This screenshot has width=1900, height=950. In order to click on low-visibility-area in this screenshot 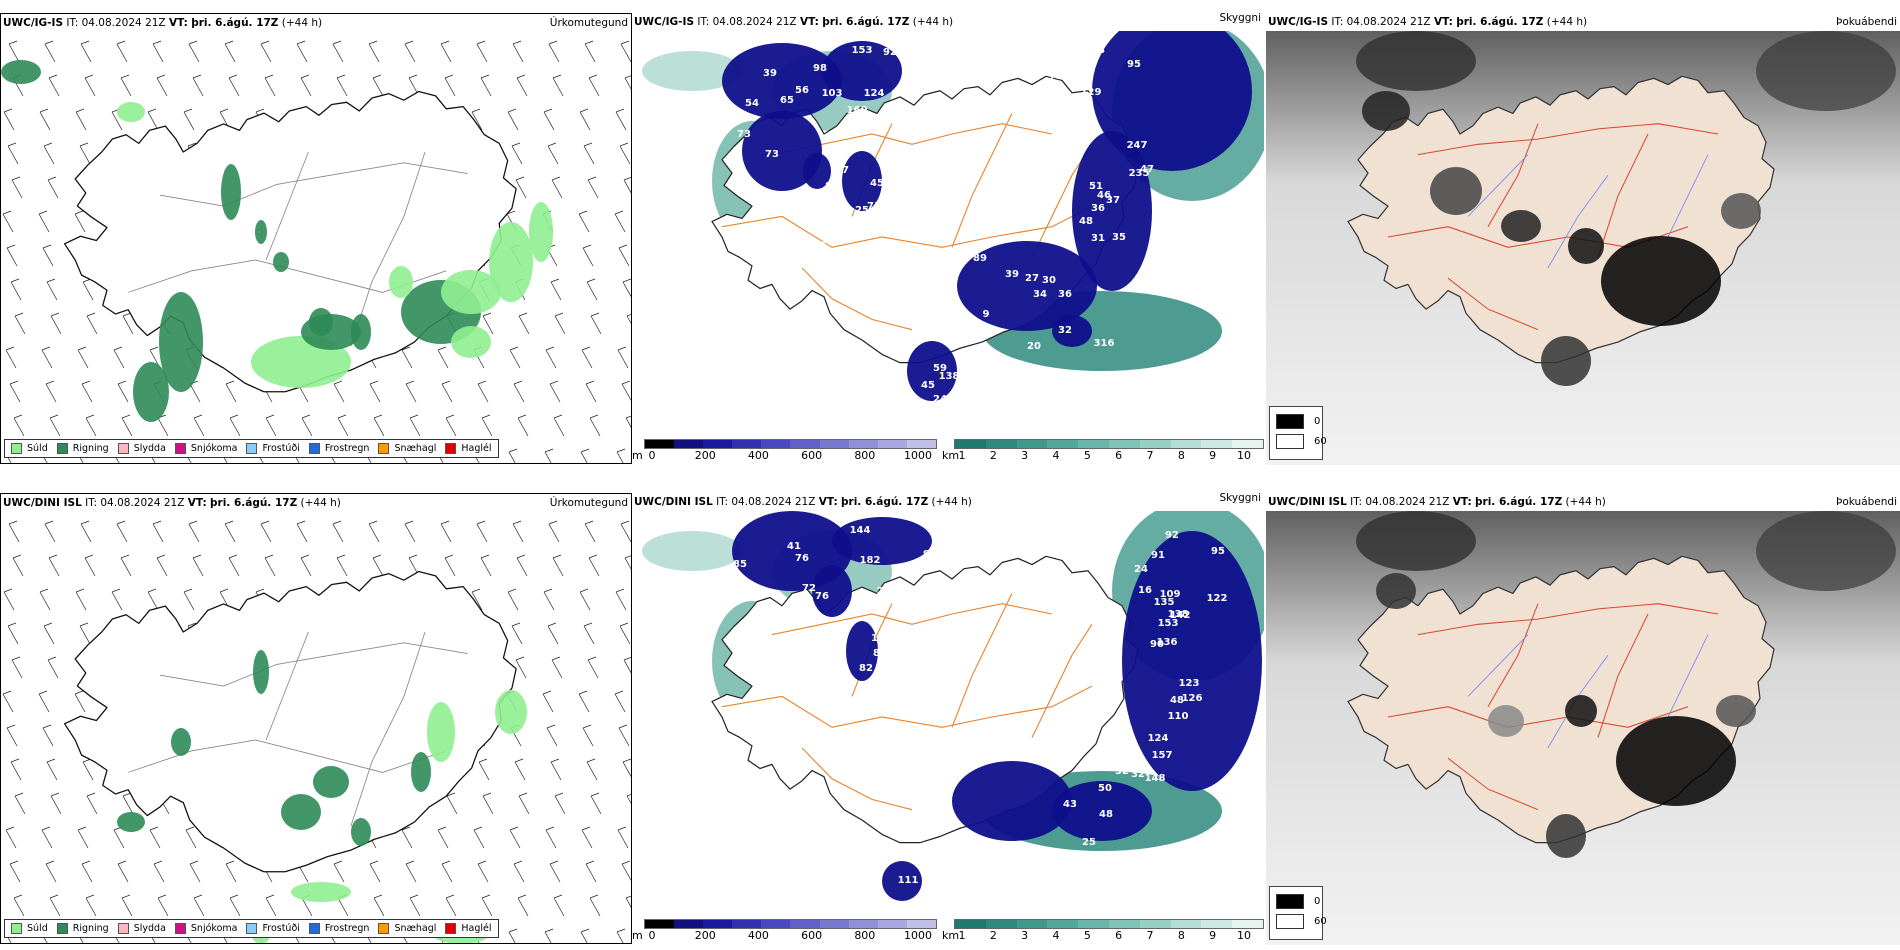, I will do `click(692, 71)`.